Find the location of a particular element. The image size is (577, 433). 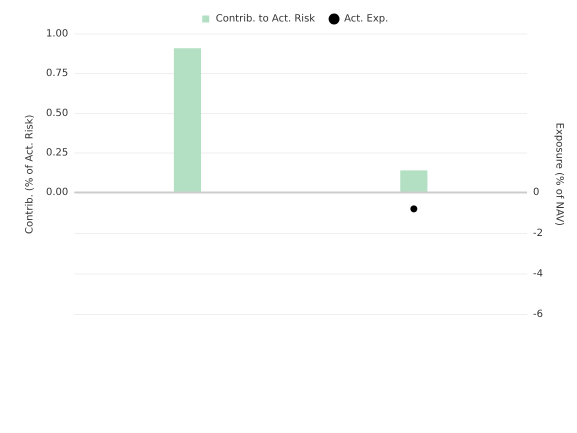

y-tick-label: 0.25 is located at coordinates (57, 152).